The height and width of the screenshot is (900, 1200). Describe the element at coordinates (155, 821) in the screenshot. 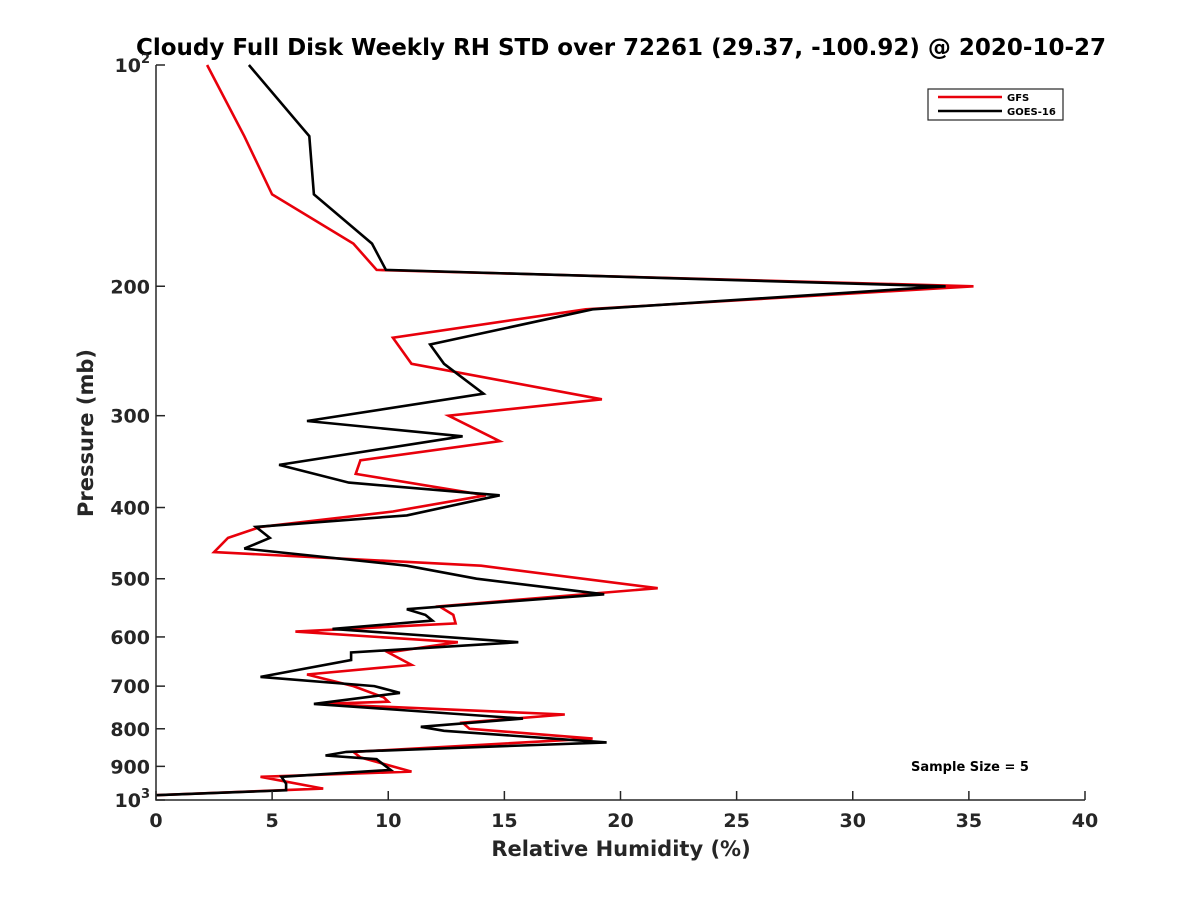

I see `x-tick-label: 0` at that location.